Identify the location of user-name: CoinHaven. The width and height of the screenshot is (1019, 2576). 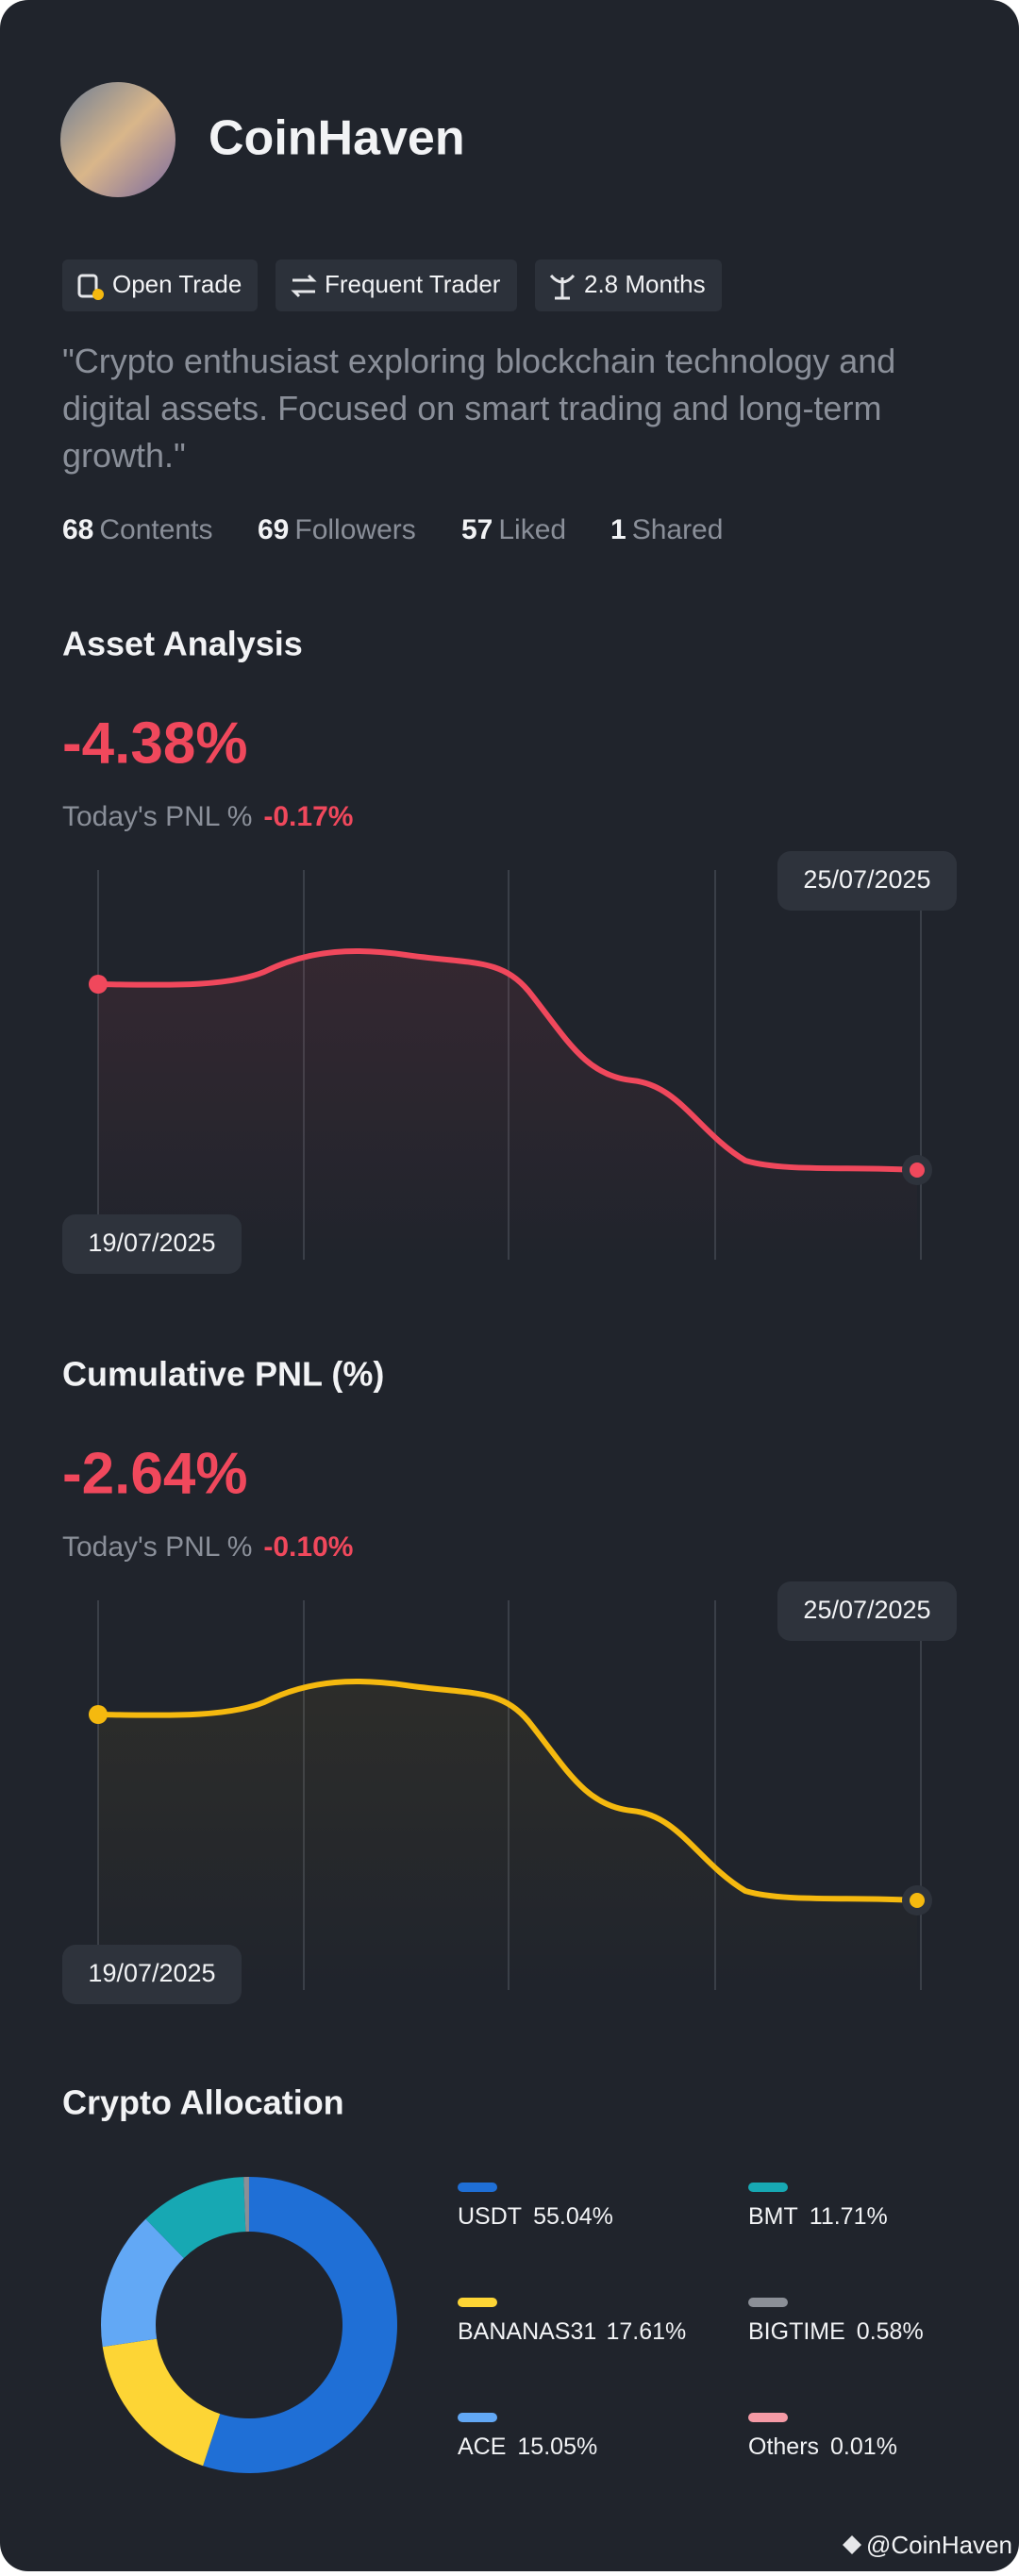
(337, 138).